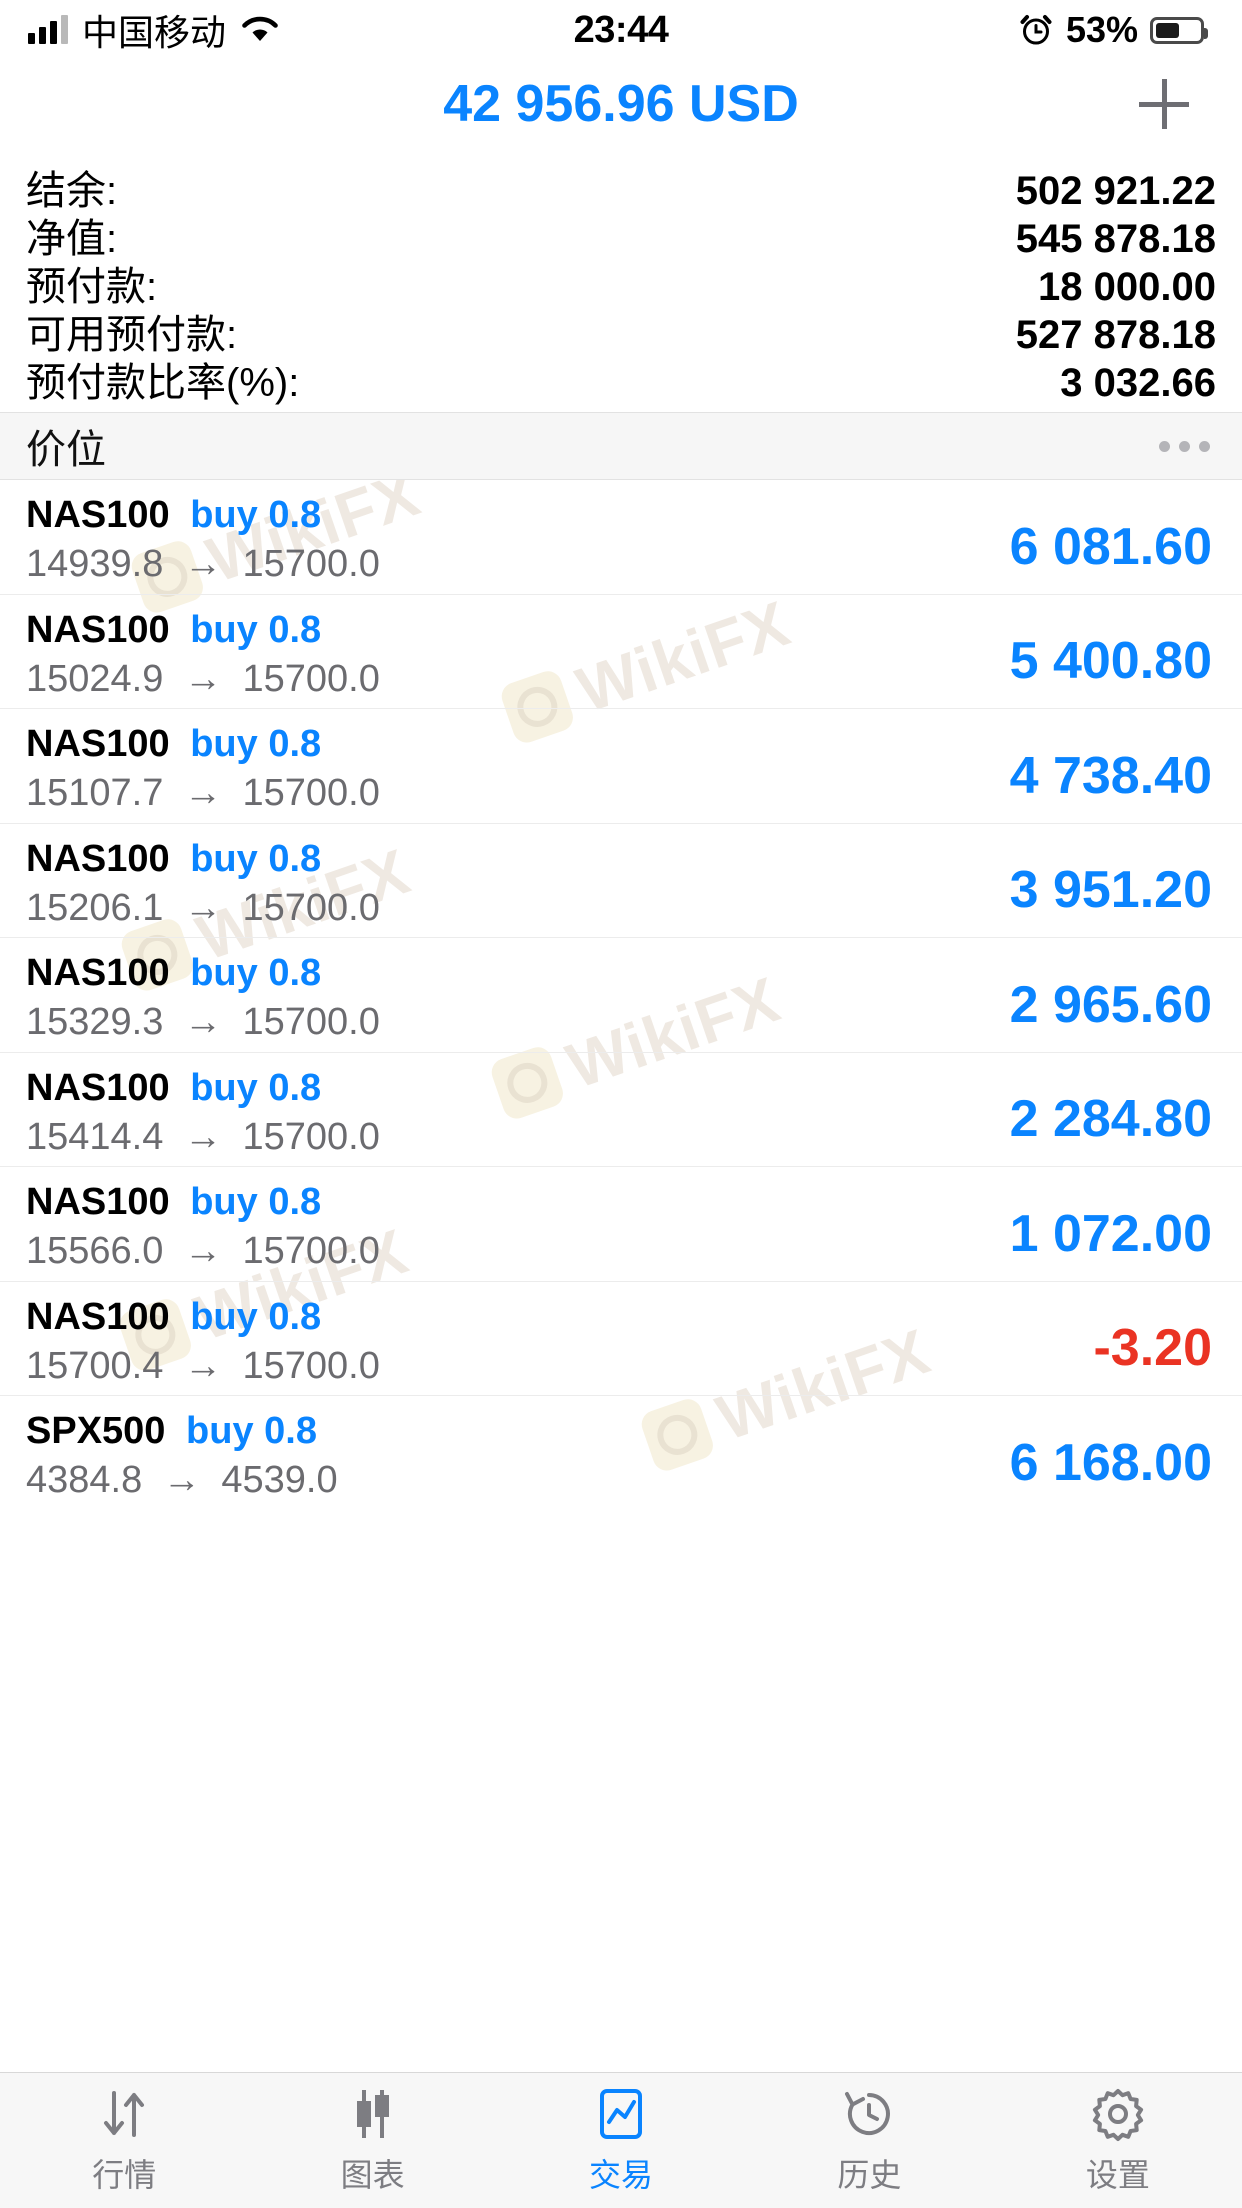 This screenshot has width=1242, height=2208. Describe the element at coordinates (72, 191) in the screenshot. I see `summary-label: 结余:` at that location.